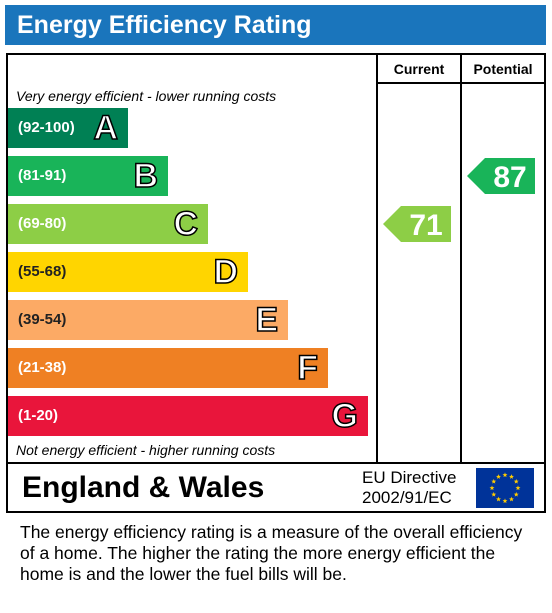 The image size is (552, 613). I want to click on band-letter-label: B, so click(146, 176).